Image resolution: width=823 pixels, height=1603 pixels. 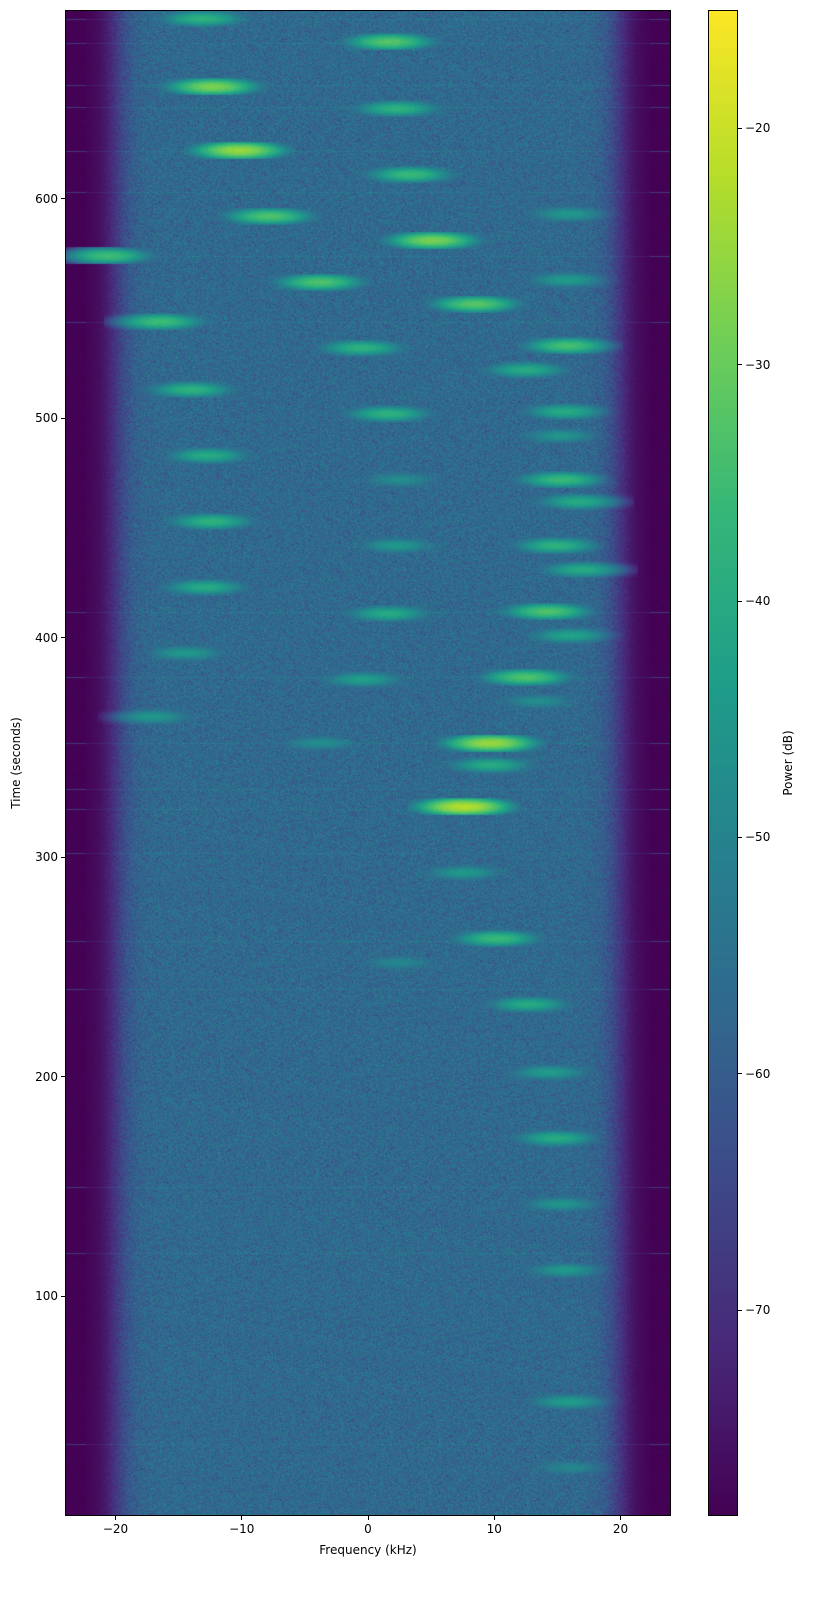 What do you see at coordinates (758, 128) in the screenshot?
I see `colorbar-tick-label: −20` at bounding box center [758, 128].